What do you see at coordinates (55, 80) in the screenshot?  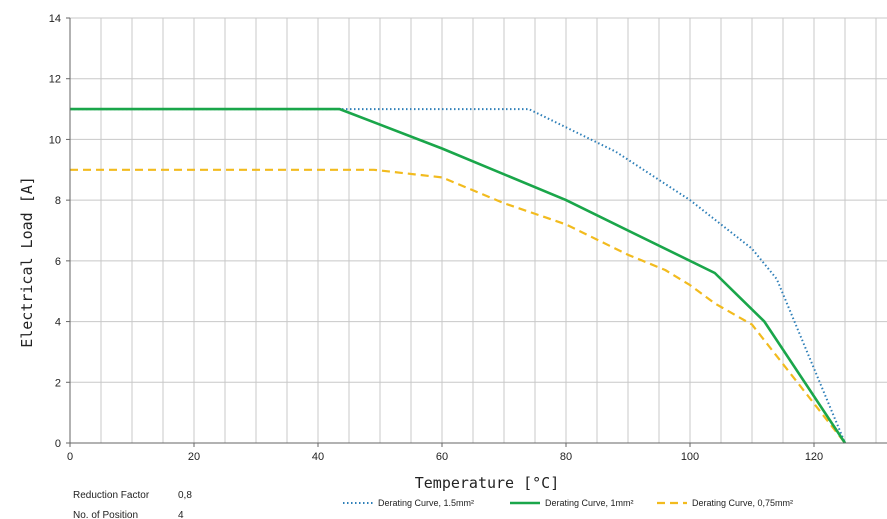 I see `y-tick-label: 12` at bounding box center [55, 80].